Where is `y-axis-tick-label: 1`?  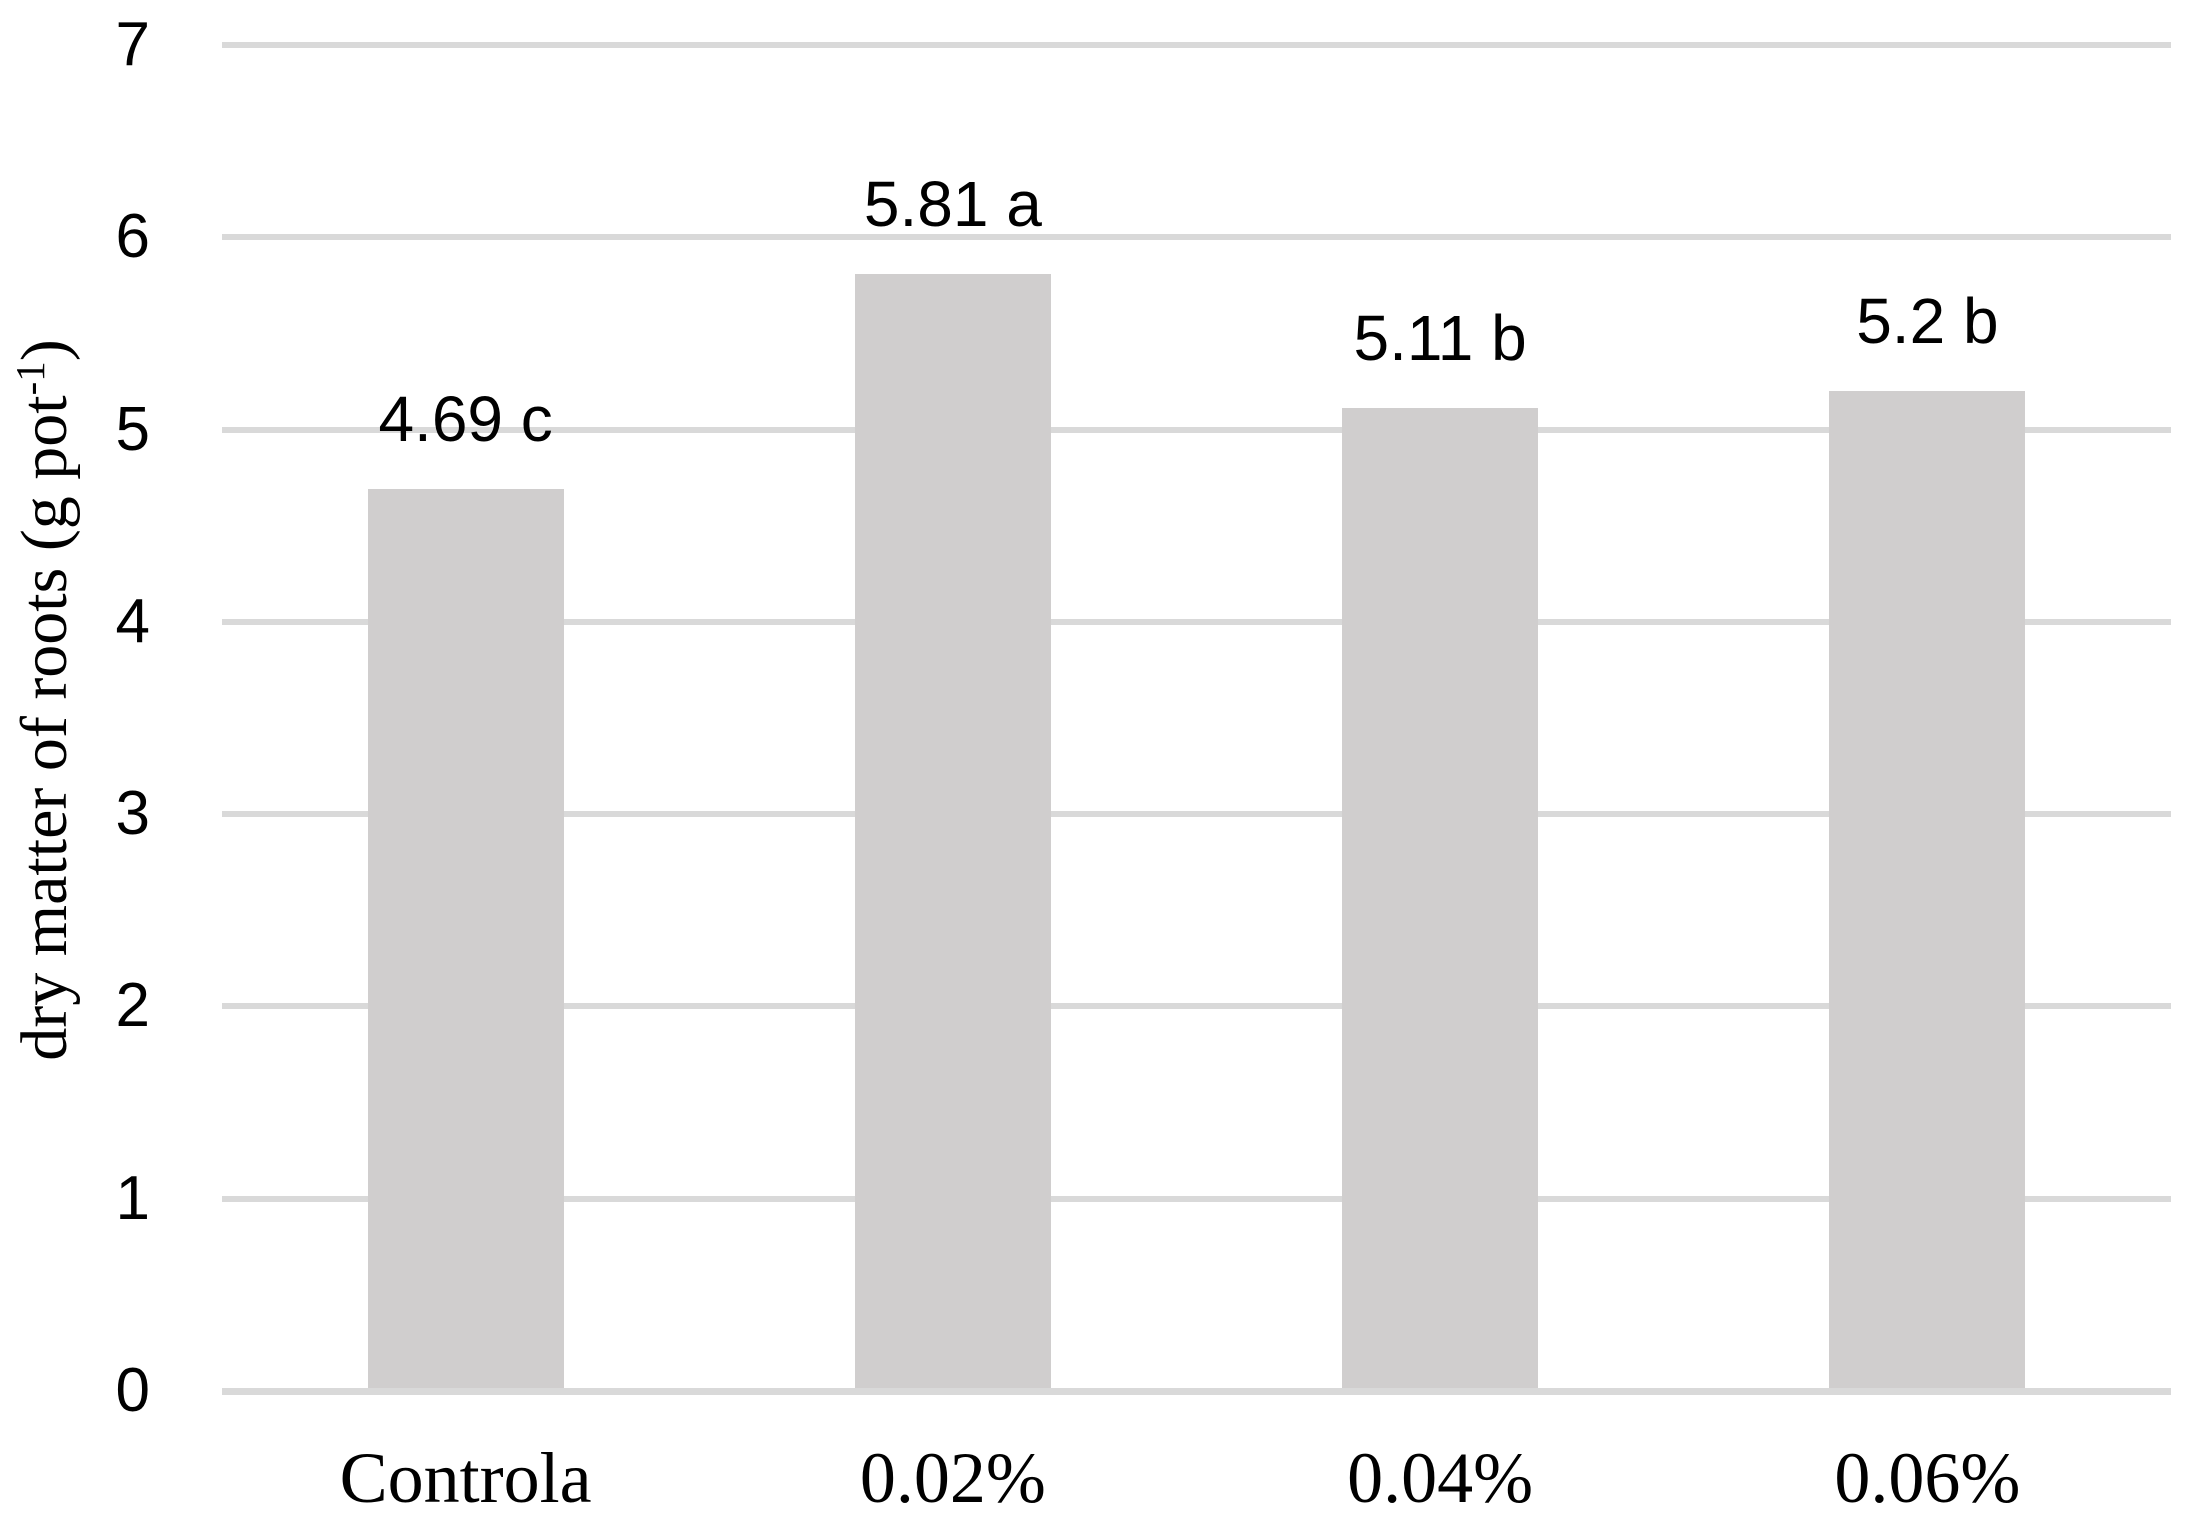 y-axis-tick-label: 1 is located at coordinates (132, 1198).